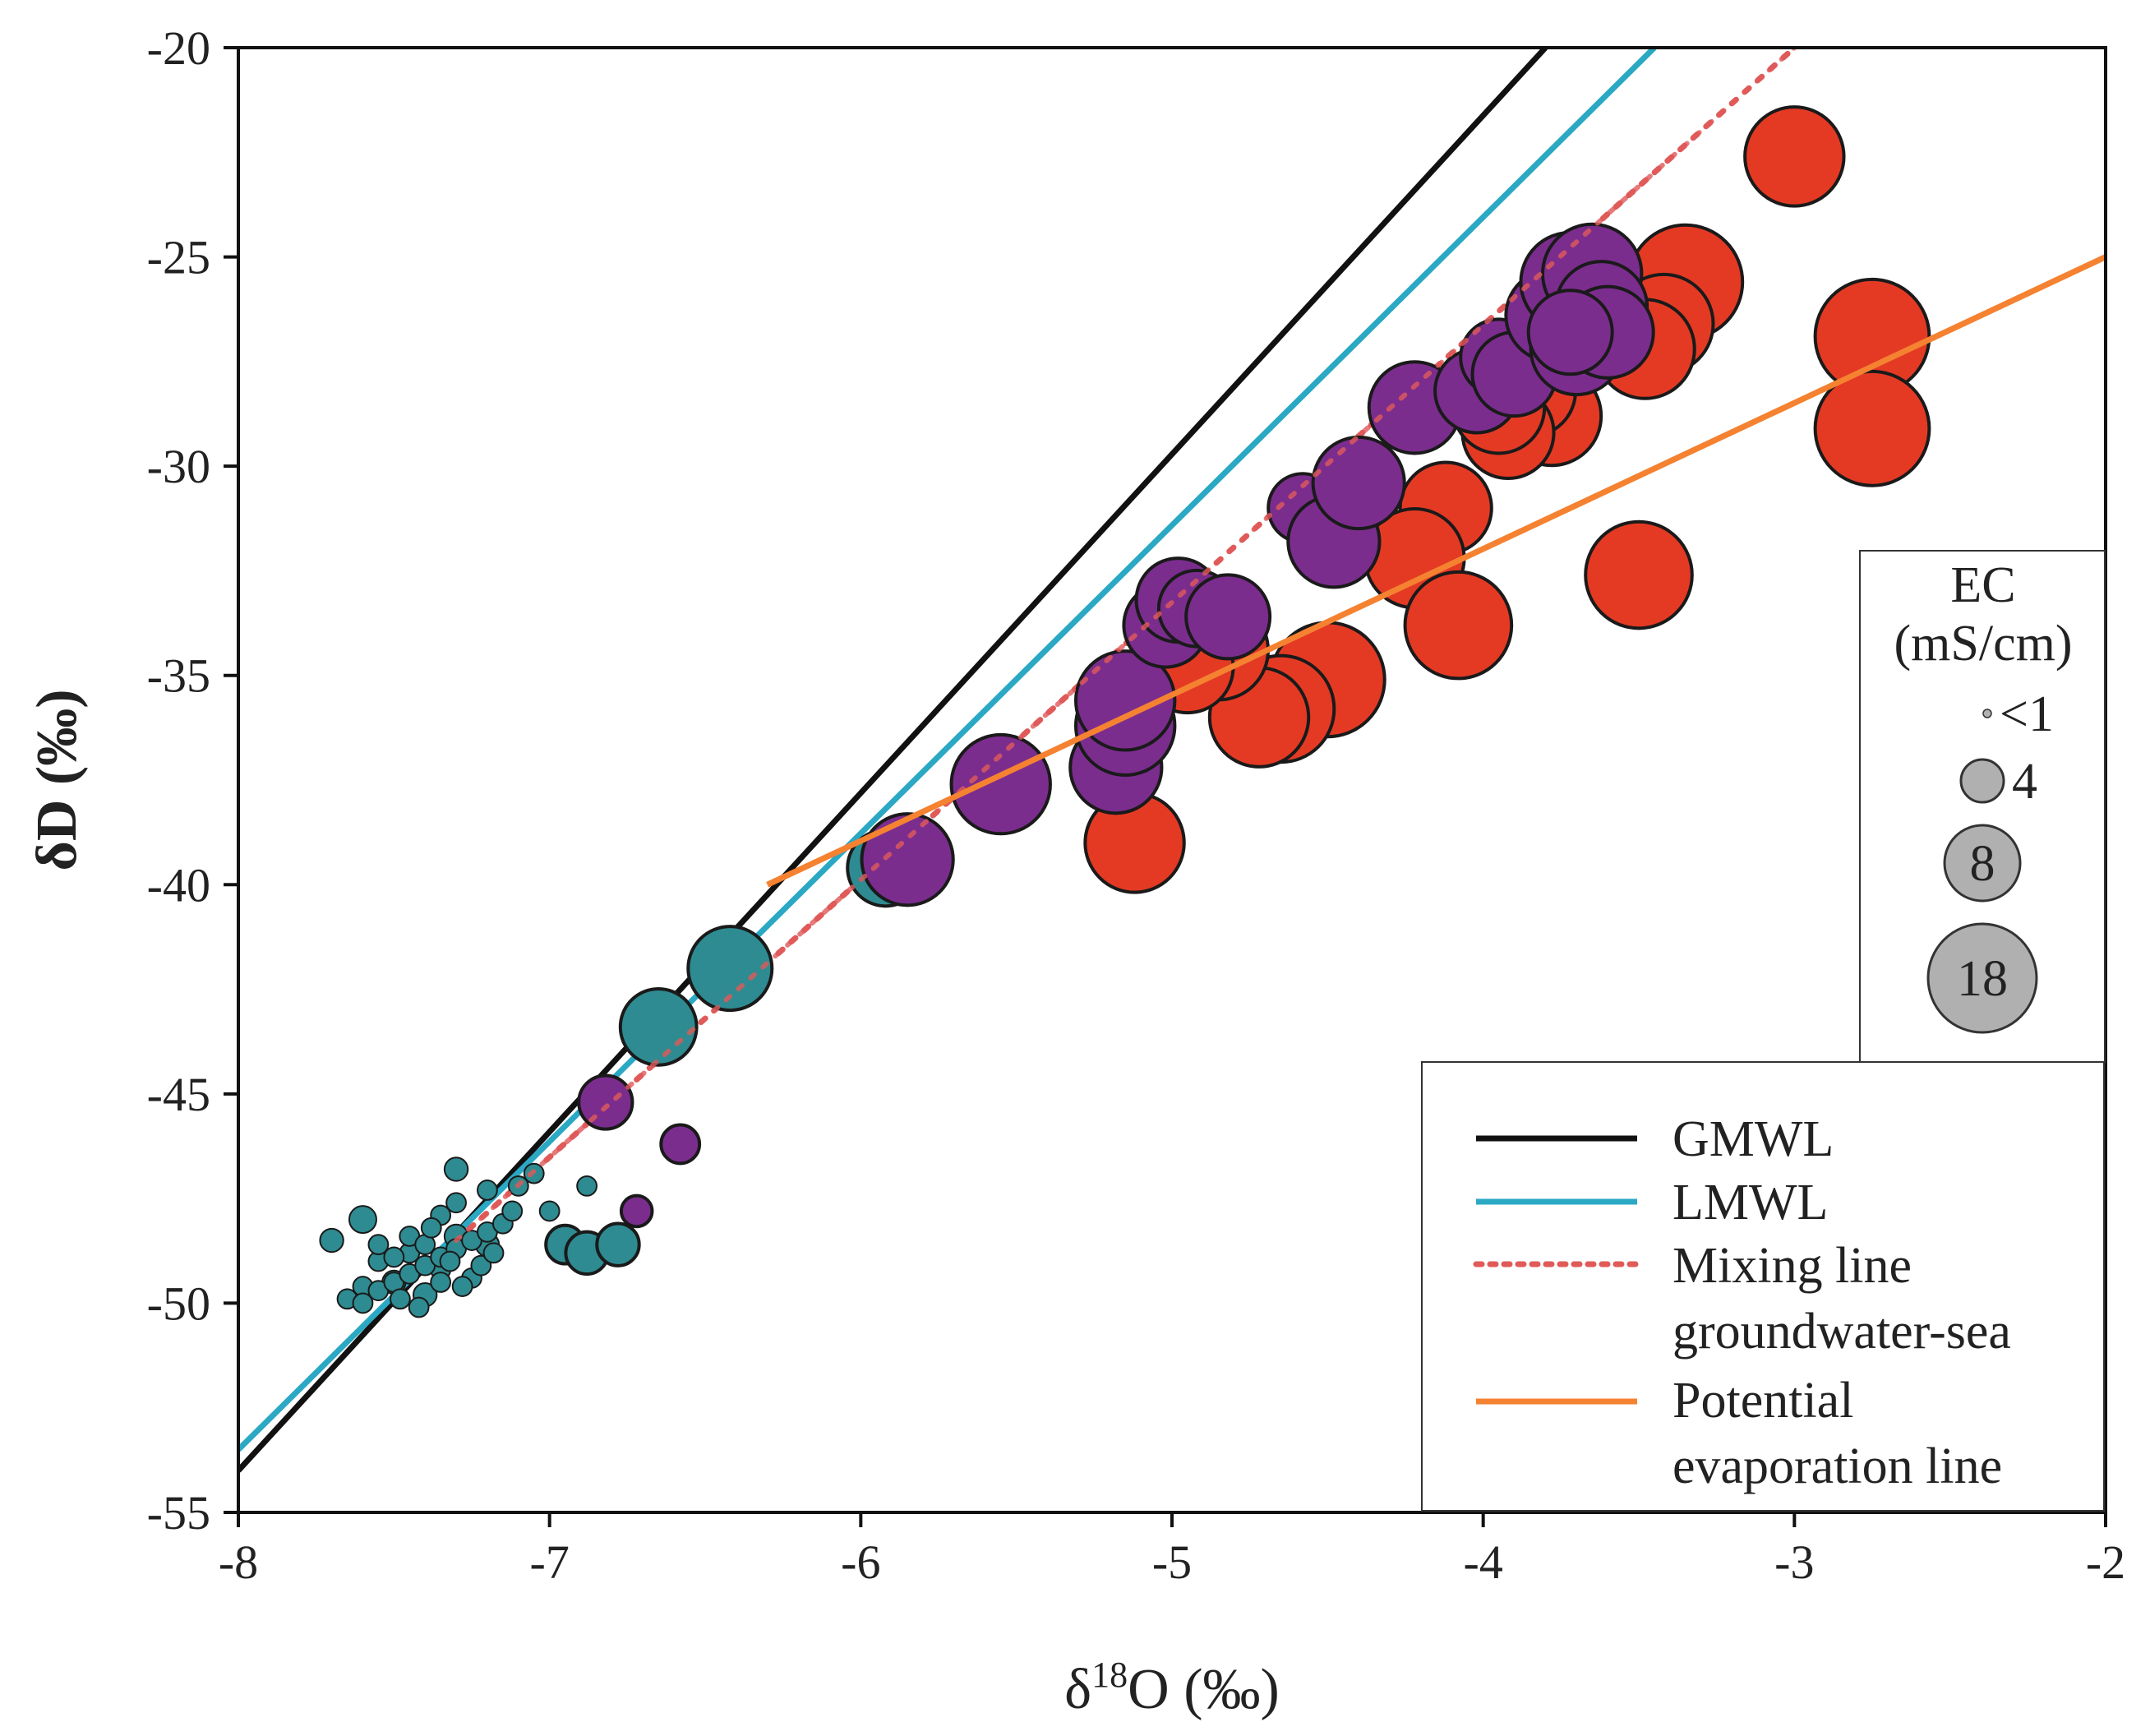 The height and width of the screenshot is (1736, 2150). I want to click on size-legend-units: (mS/cm), so click(1983, 644).